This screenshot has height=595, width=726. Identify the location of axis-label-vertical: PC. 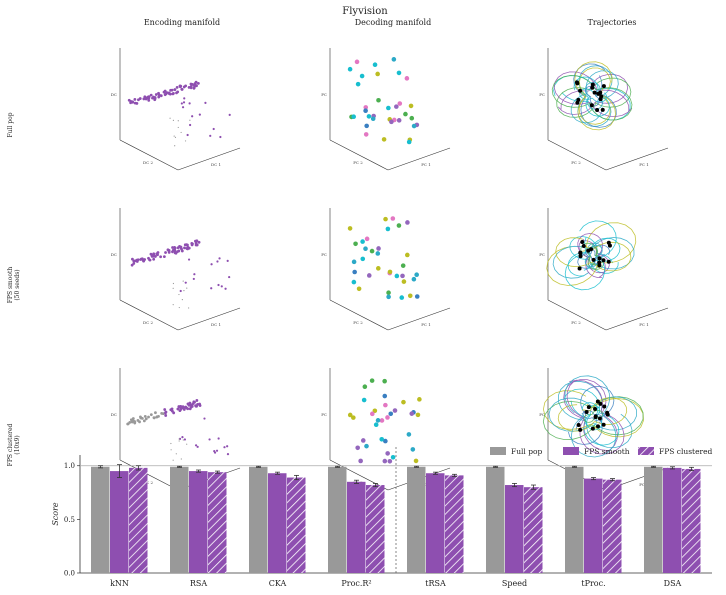
(324, 94).